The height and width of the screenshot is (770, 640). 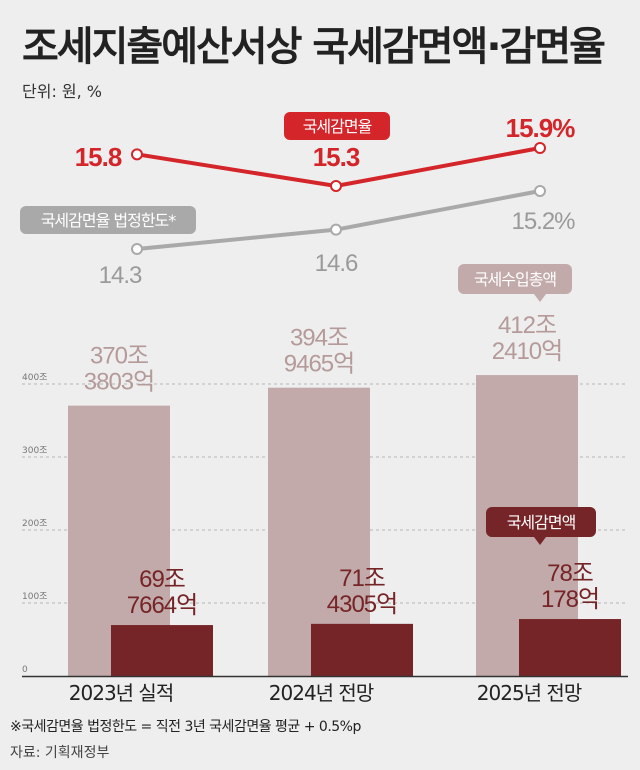 What do you see at coordinates (319, 364) in the screenshot?
I see `total-revenue-label: 9465억` at bounding box center [319, 364].